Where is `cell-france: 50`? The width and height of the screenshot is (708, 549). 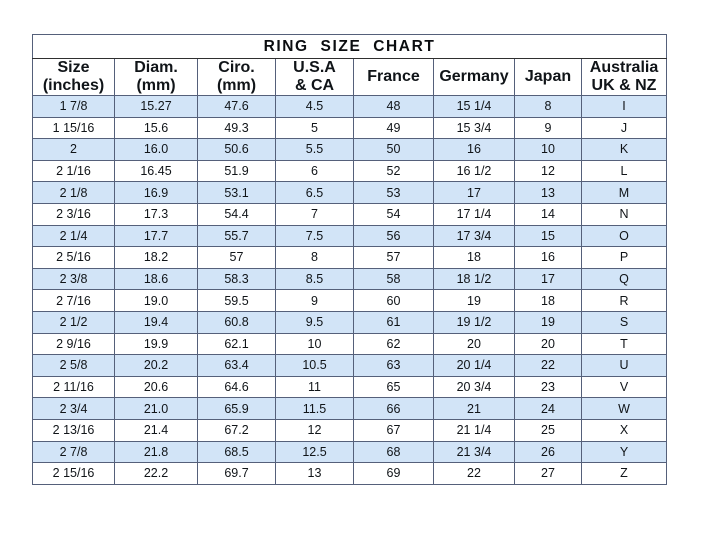 cell-france: 50 is located at coordinates (393, 149).